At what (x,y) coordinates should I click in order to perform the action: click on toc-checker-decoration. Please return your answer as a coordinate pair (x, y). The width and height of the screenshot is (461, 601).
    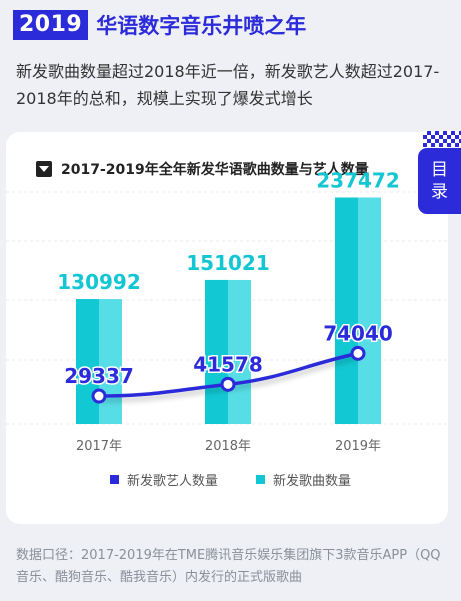
    Looking at the image, I should click on (442, 139).